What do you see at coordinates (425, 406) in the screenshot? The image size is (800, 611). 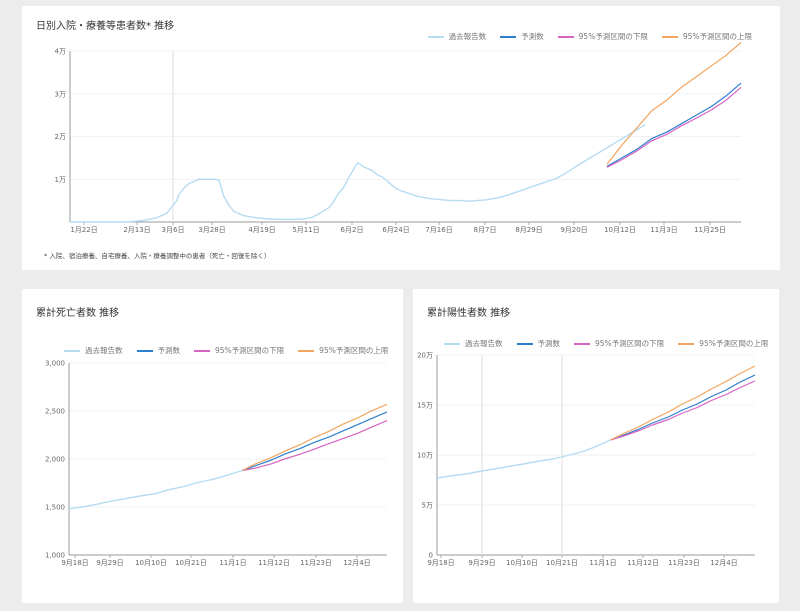 I see `y-tick-label: 15万` at bounding box center [425, 406].